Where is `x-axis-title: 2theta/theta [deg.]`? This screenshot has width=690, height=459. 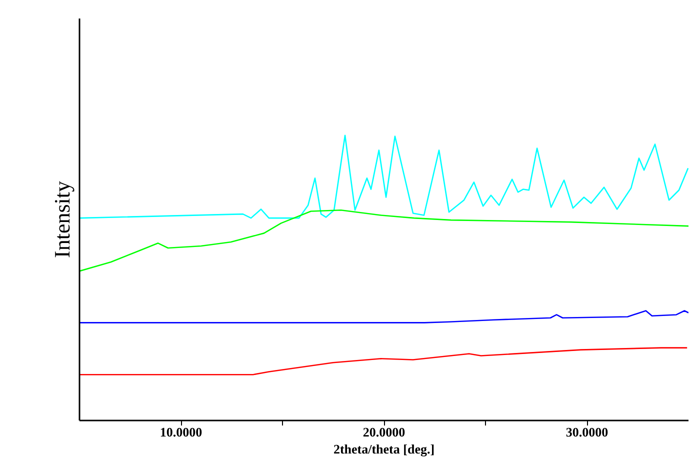
x-axis-title: 2theta/theta [deg.] is located at coordinates (384, 449).